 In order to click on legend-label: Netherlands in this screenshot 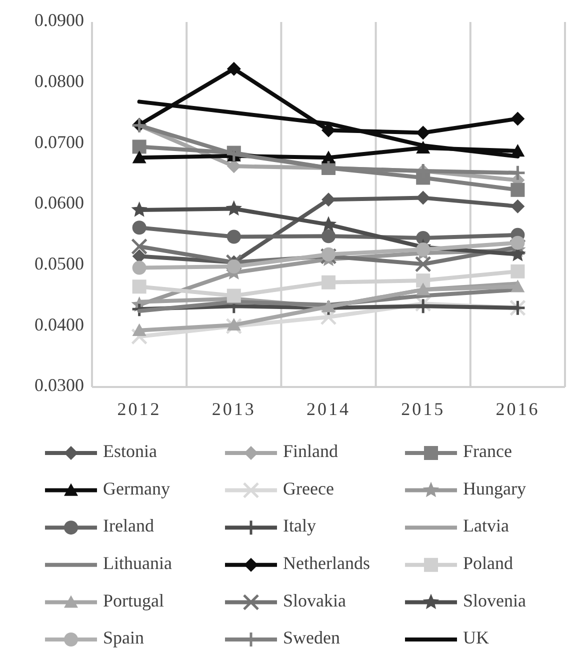, I will do `click(326, 563)`.